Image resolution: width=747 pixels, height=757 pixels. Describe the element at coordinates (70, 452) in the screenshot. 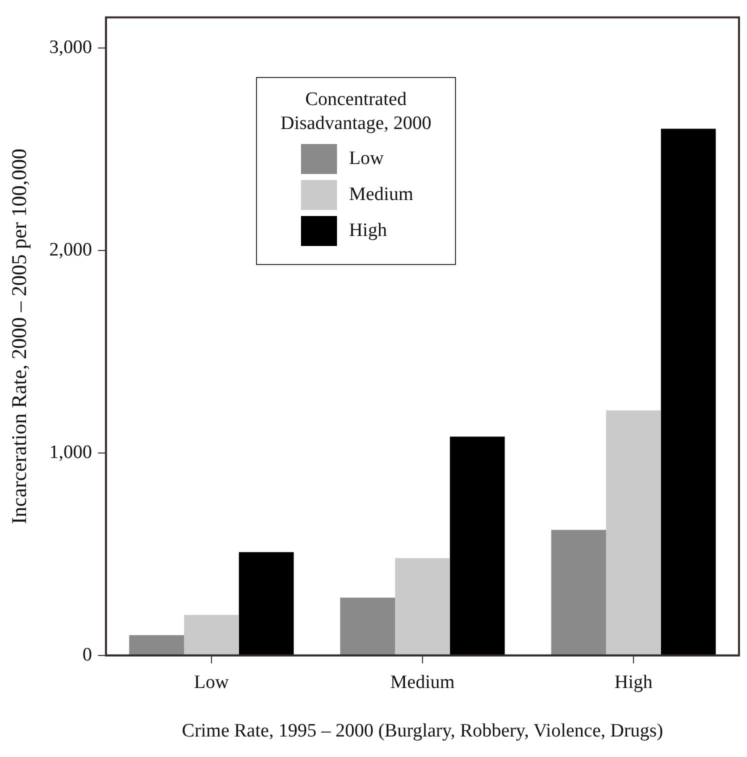

I see `y-tick-label: 1,000` at that location.